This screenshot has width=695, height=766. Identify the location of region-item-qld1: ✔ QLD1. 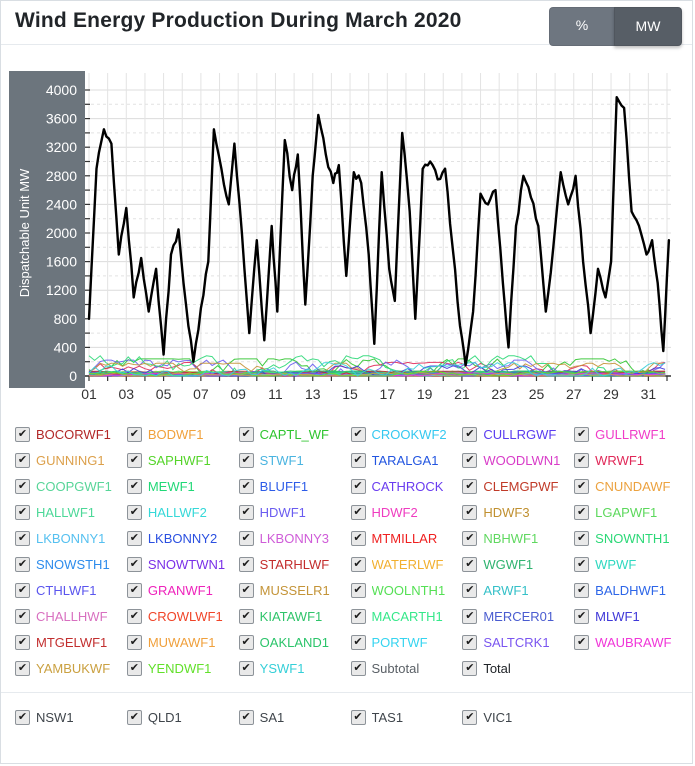
(182, 717).